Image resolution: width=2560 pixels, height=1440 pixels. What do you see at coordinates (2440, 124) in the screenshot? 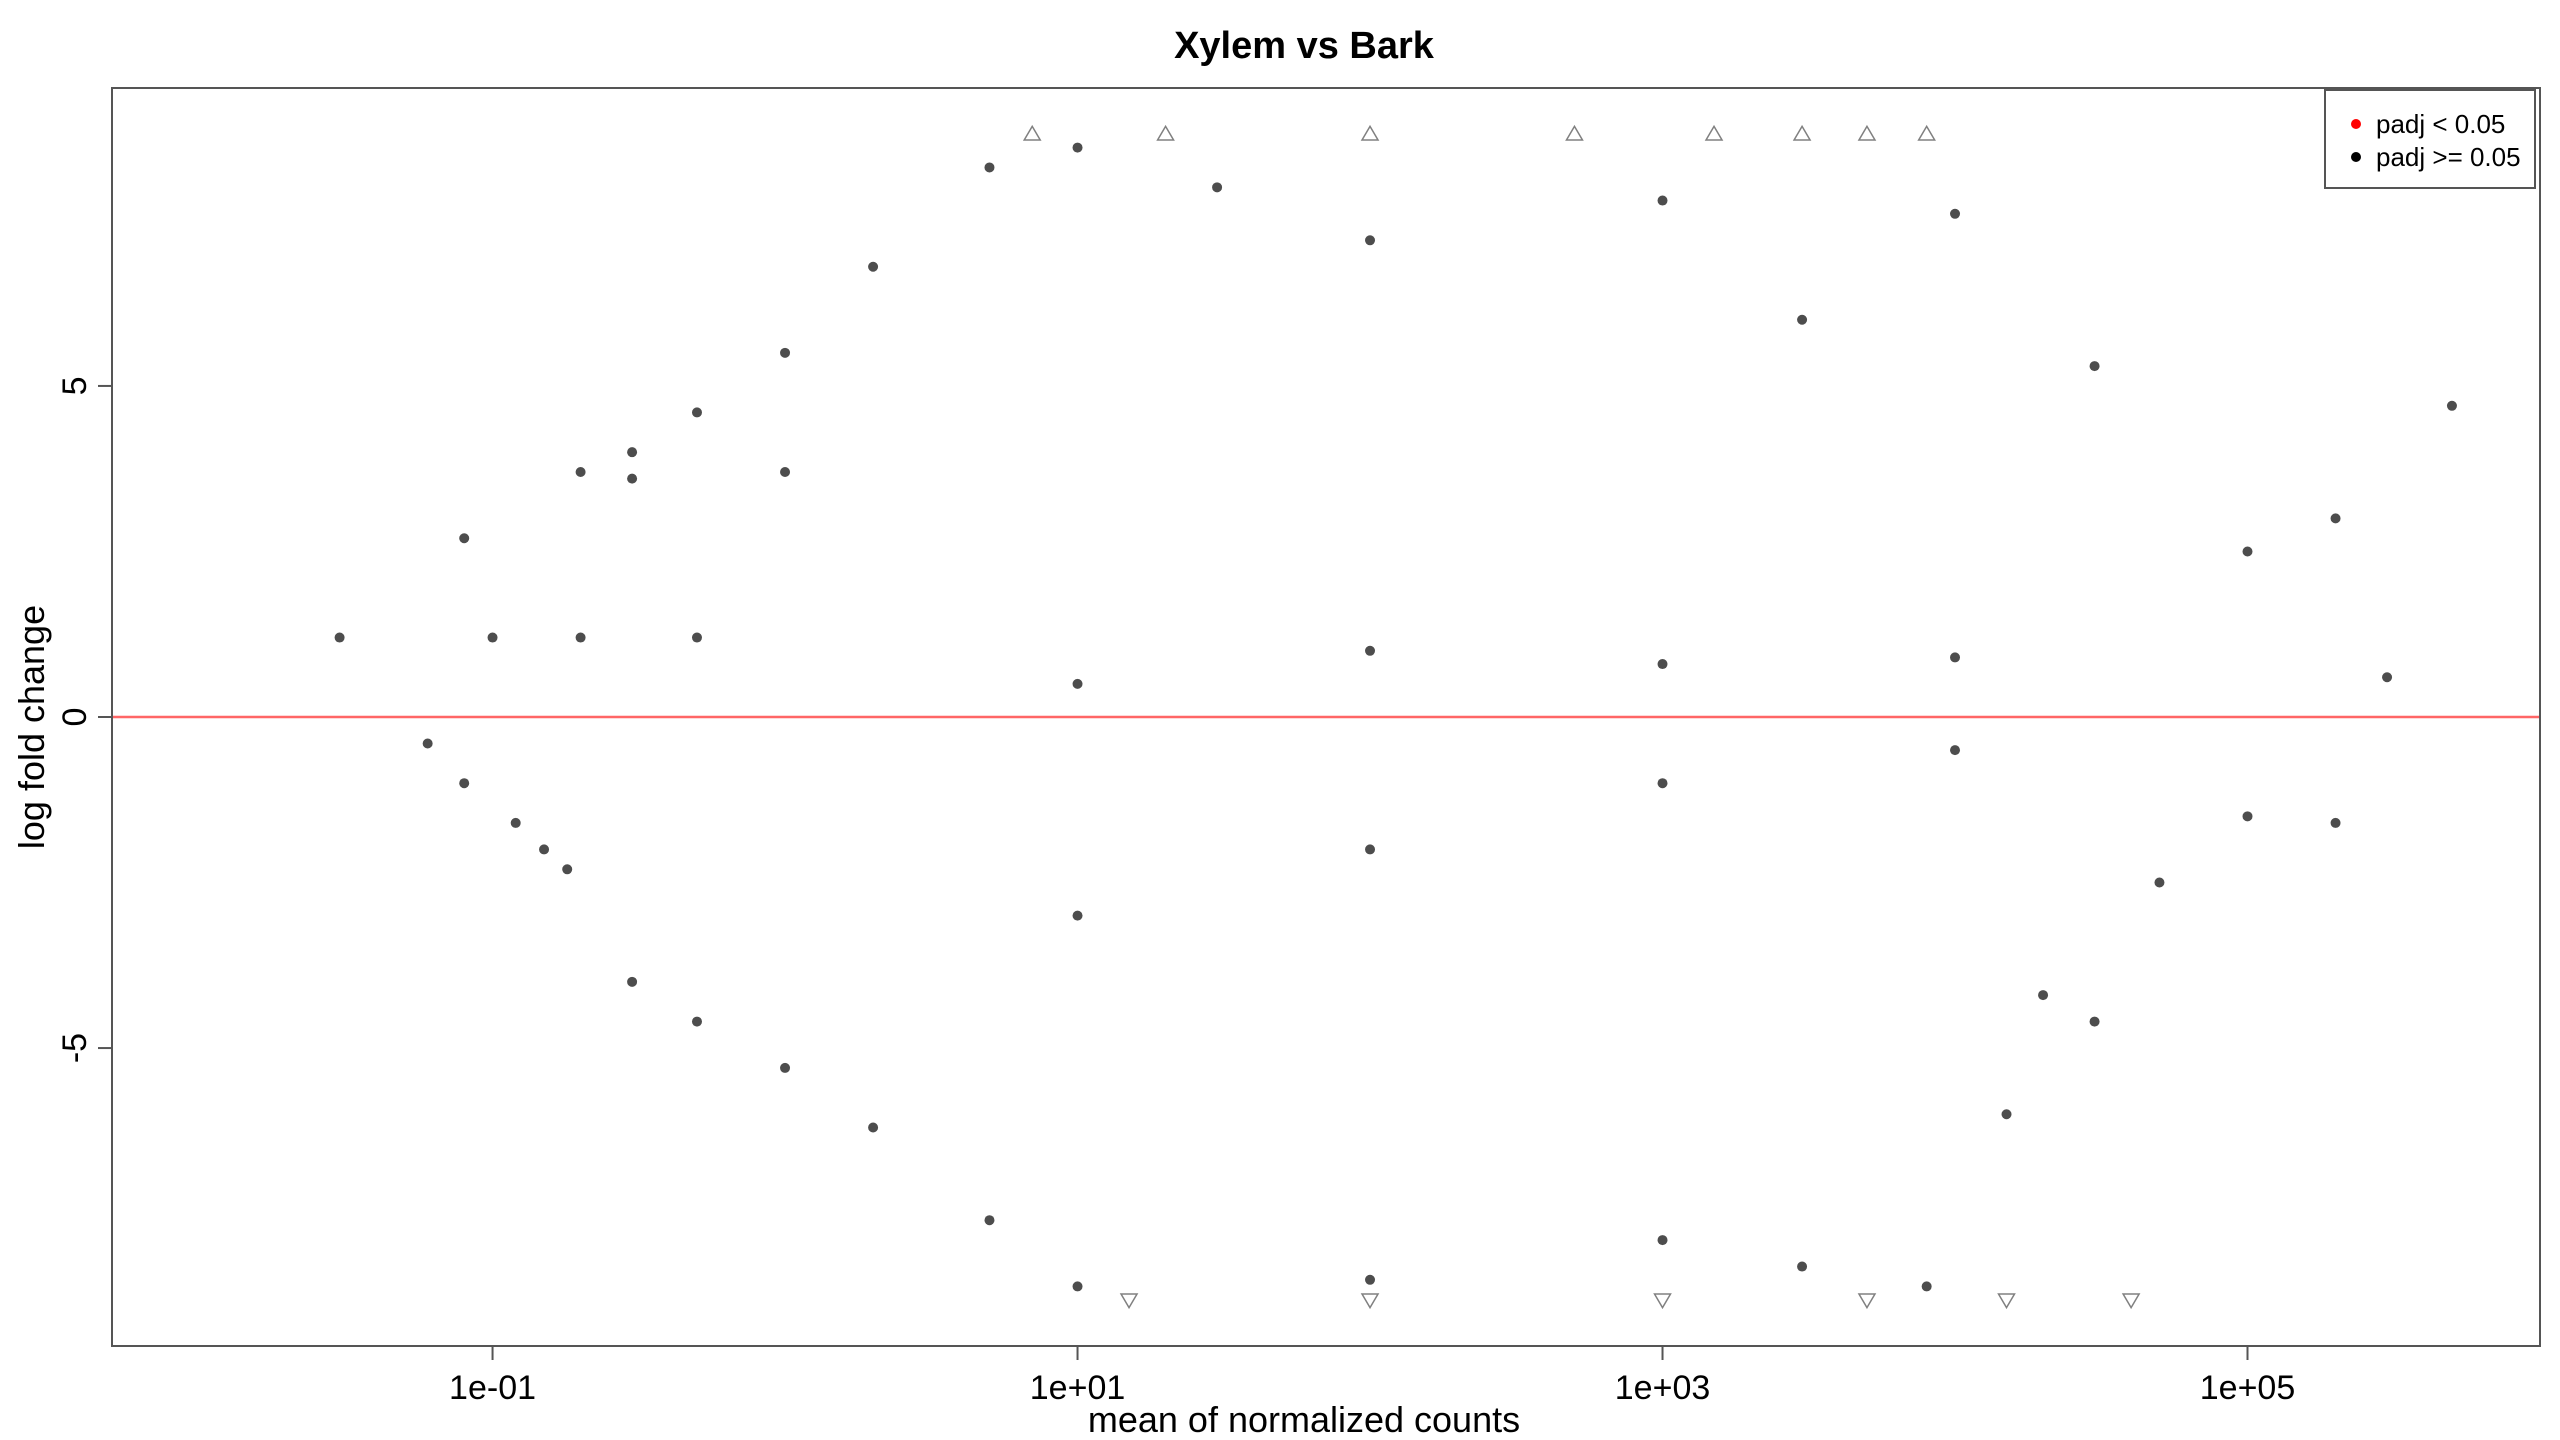
I see `legend-label-significant: padj < 0.05` at bounding box center [2440, 124].